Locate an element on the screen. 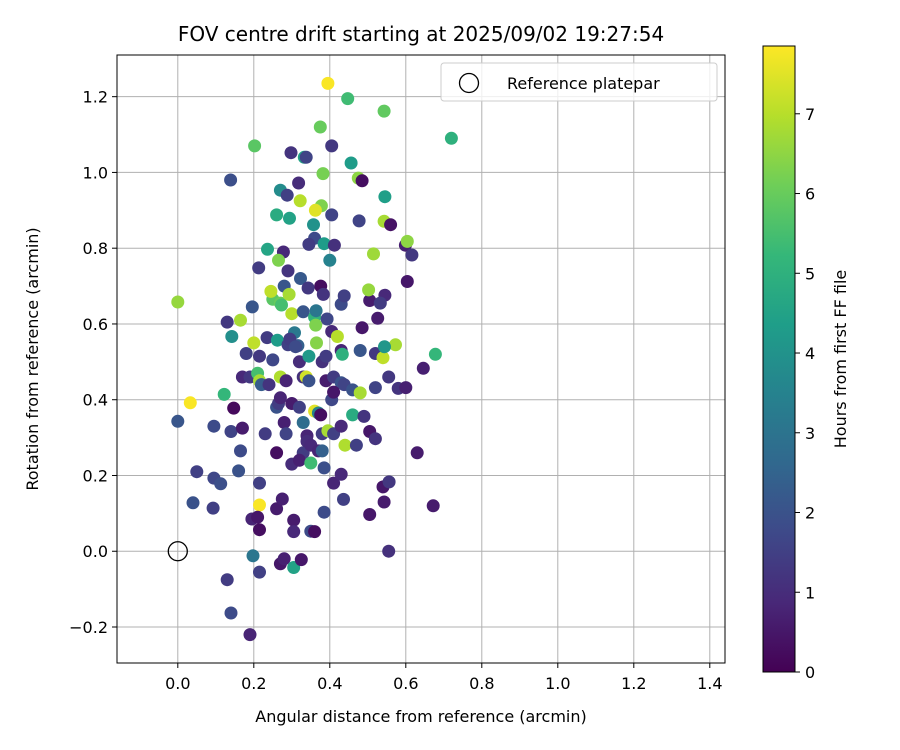 This screenshot has height=750, width=900. colorbar-tick-label: 3 is located at coordinates (810, 433).